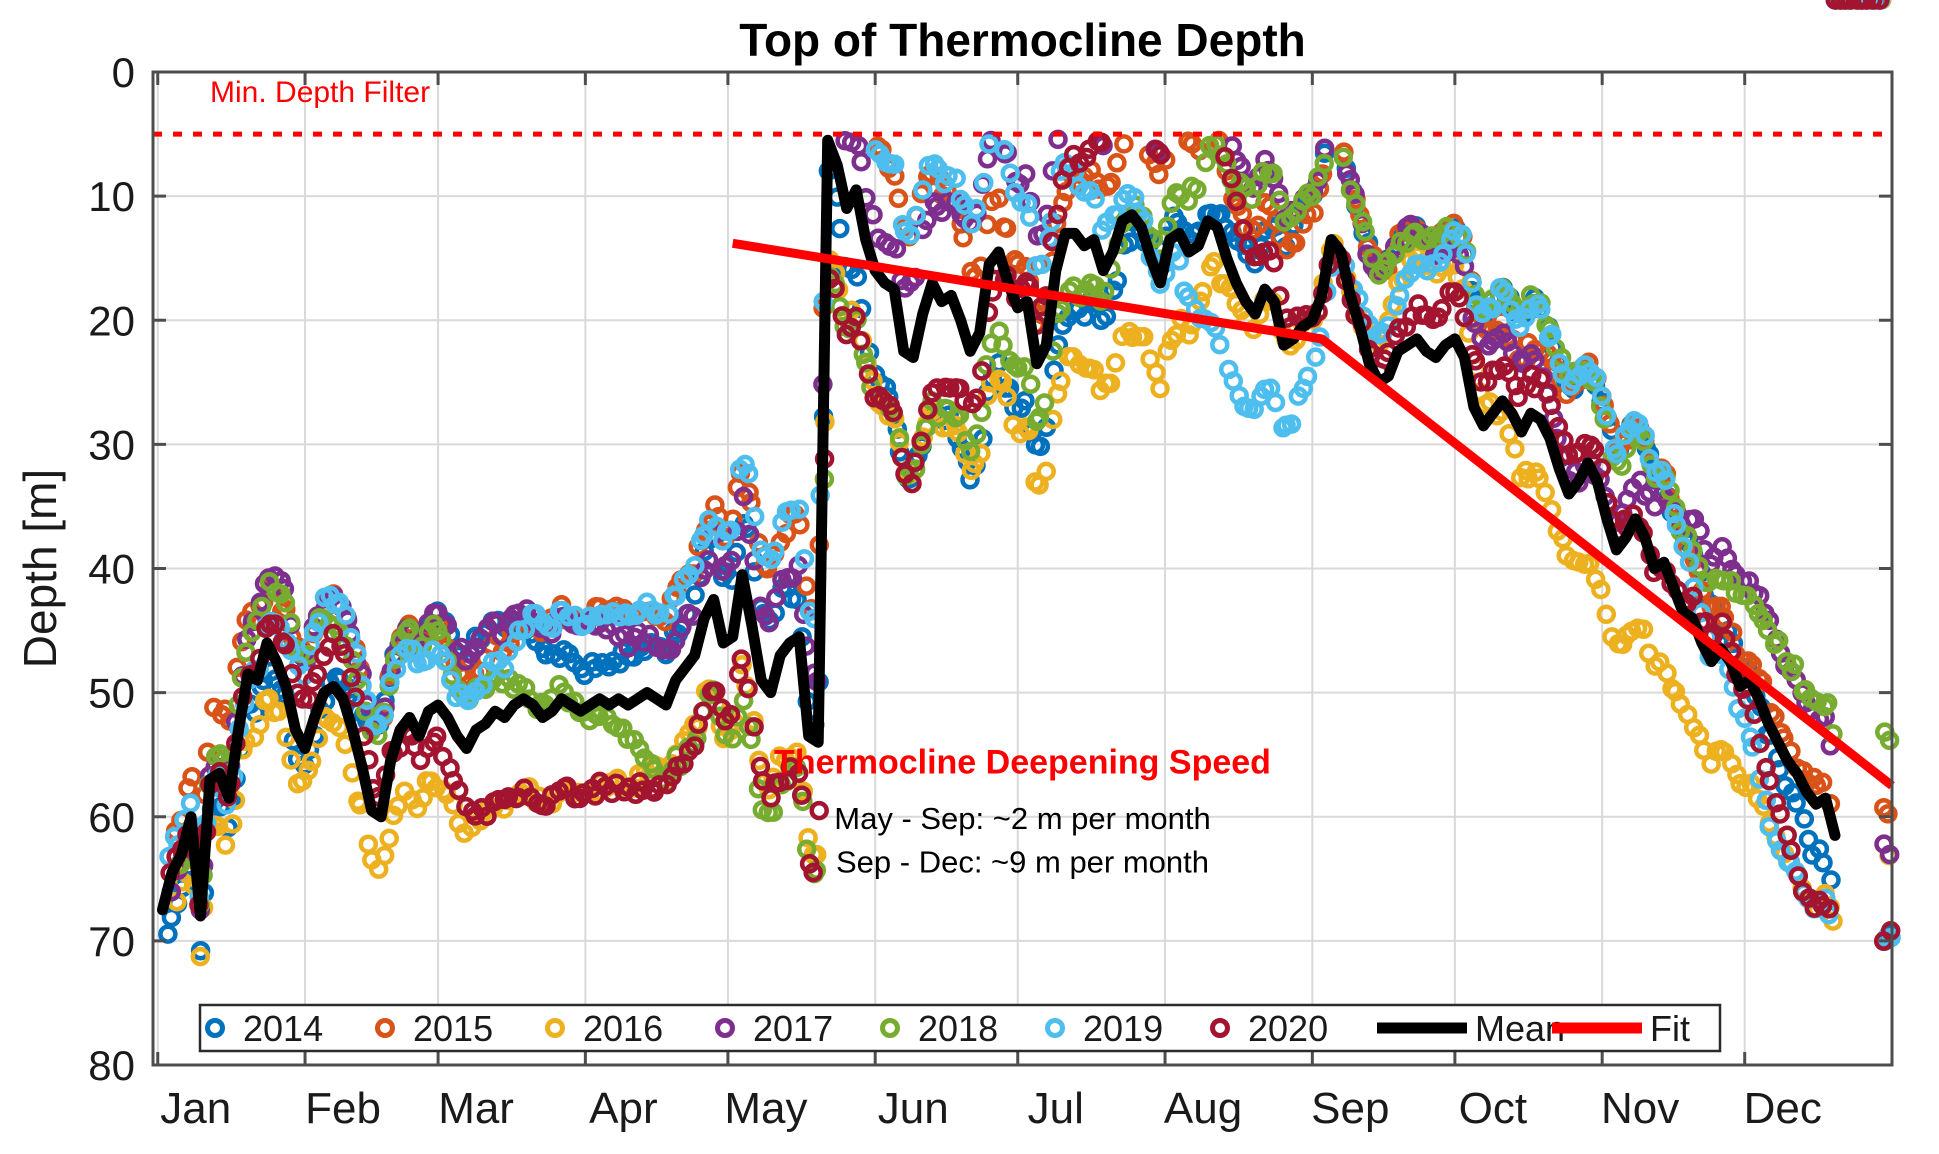 This screenshot has width=1939, height=1154. What do you see at coordinates (1621, 1028) in the screenshot?
I see `legend-item-Fit: Fit` at bounding box center [1621, 1028].